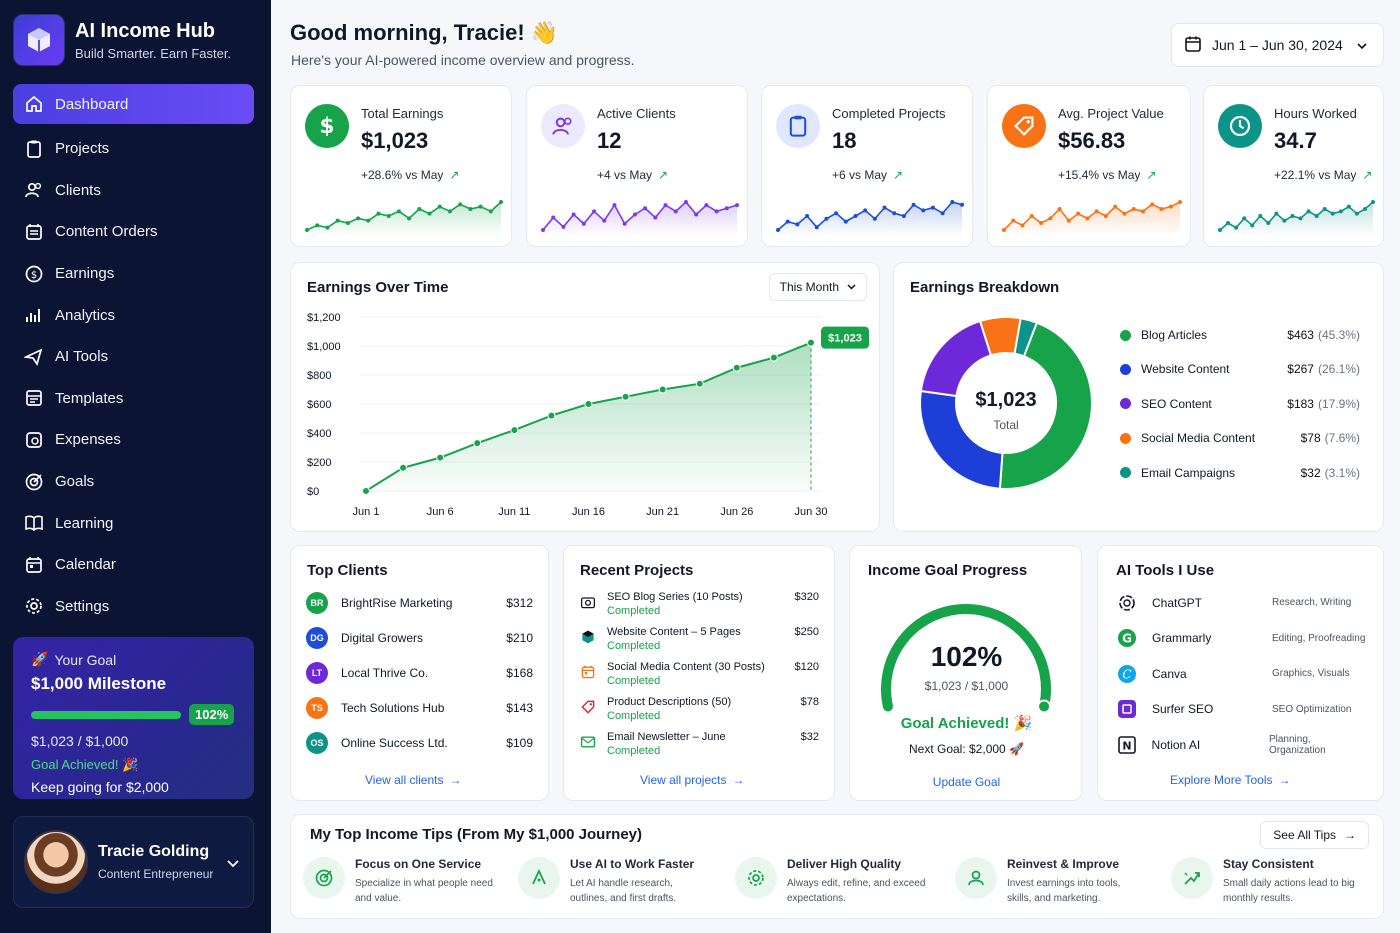 This screenshot has width=1400, height=933. Describe the element at coordinates (99, 683) in the screenshot. I see `goal-title: $1,000 Milestone` at that location.